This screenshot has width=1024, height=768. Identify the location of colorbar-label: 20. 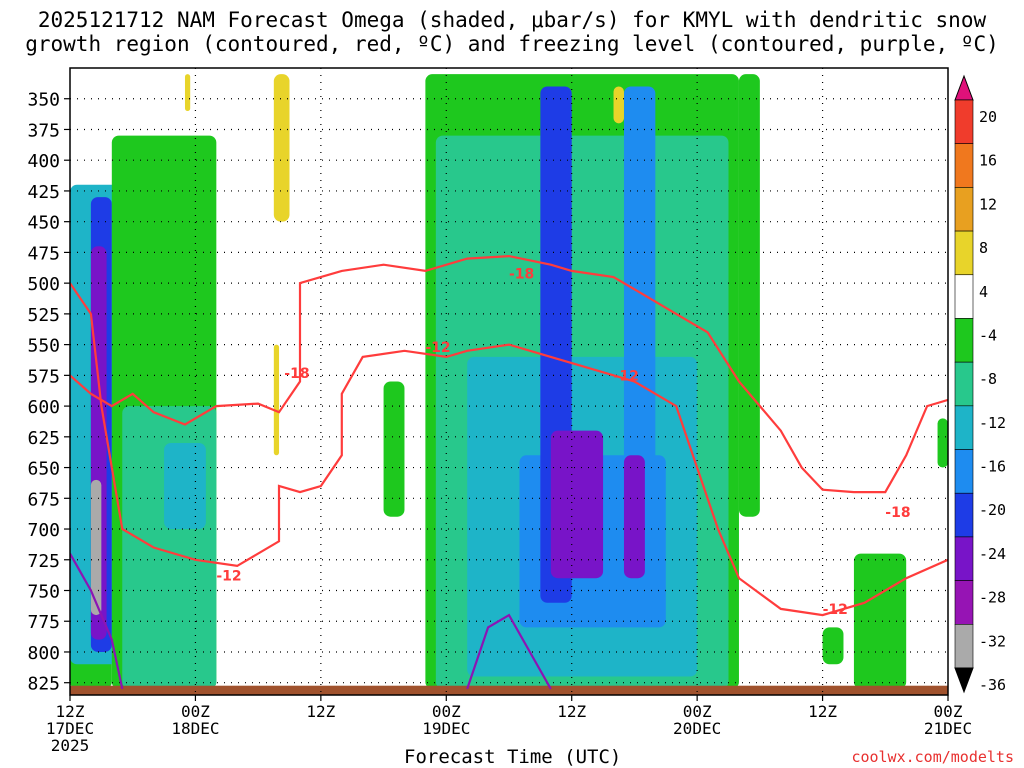
(988, 117).